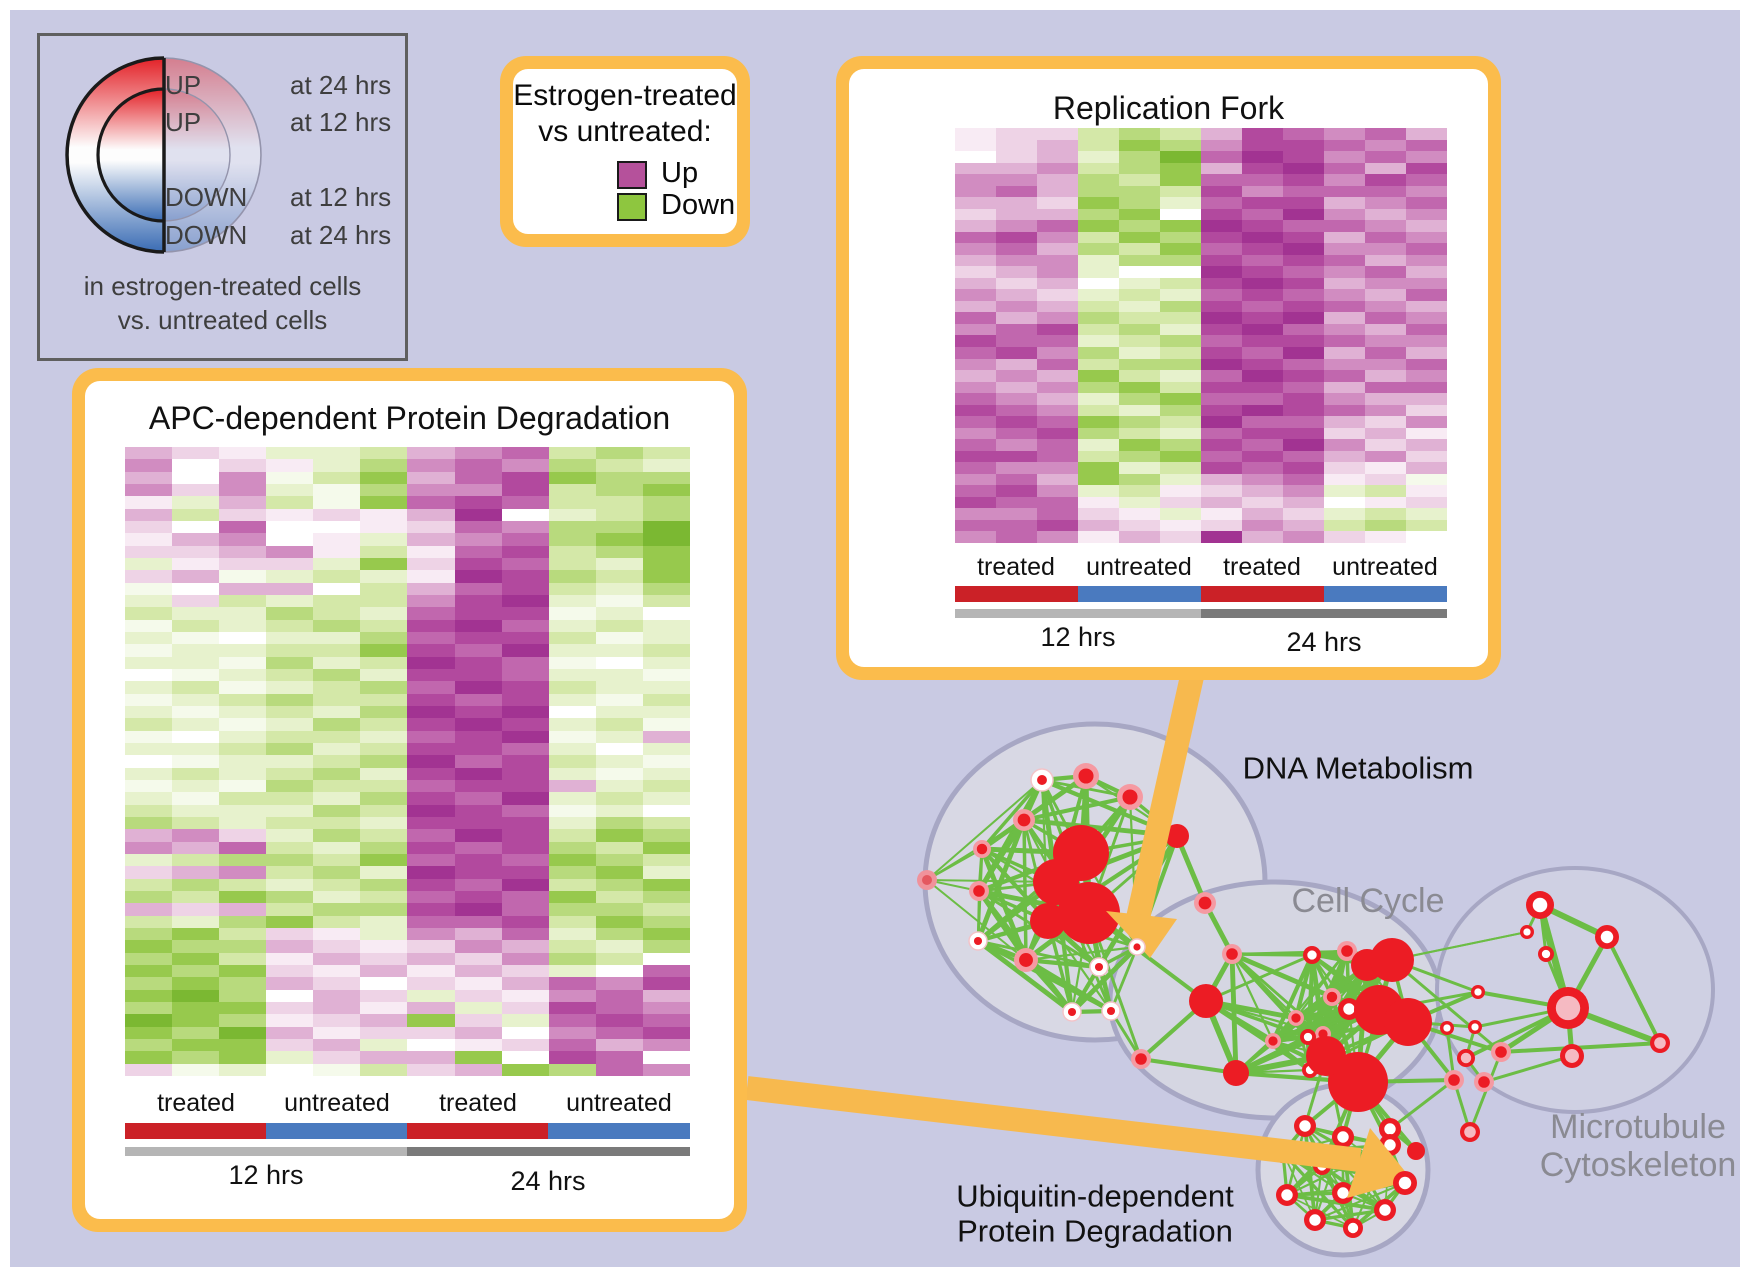 The height and width of the screenshot is (1279, 1750). I want to click on network-node-red, so click(1358, 1082).